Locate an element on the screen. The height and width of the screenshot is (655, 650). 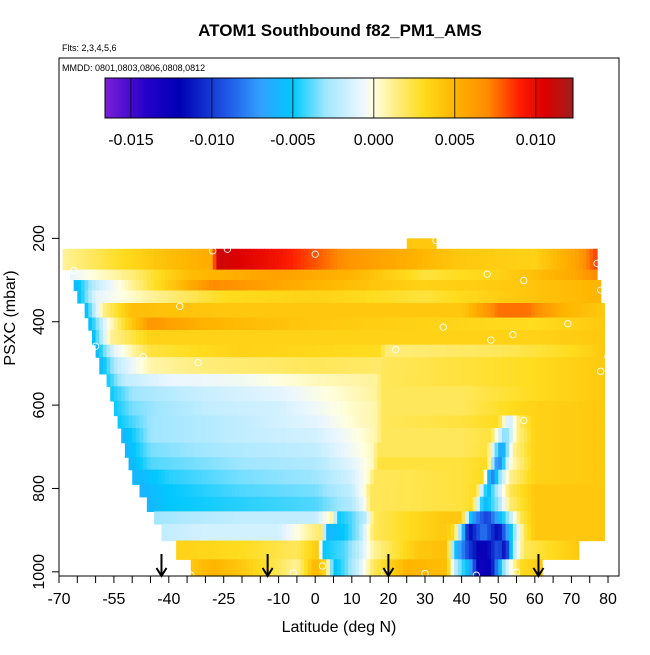
y-tick-label: 600 is located at coordinates (39, 405).